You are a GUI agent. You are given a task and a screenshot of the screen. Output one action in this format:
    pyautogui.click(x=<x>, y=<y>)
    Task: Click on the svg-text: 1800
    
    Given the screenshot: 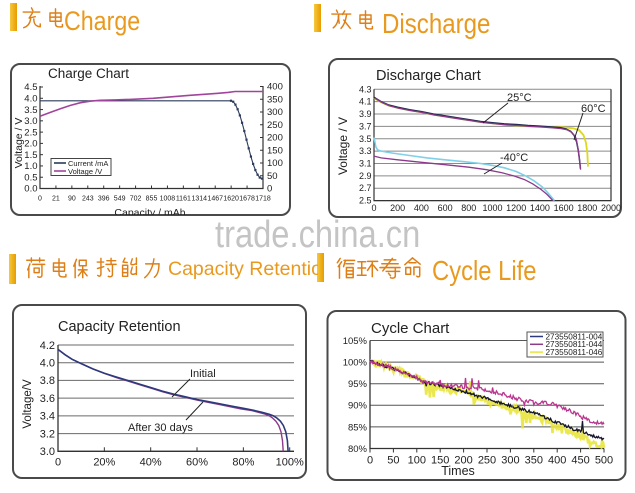 What is the action you would take?
    pyautogui.click(x=587, y=208)
    